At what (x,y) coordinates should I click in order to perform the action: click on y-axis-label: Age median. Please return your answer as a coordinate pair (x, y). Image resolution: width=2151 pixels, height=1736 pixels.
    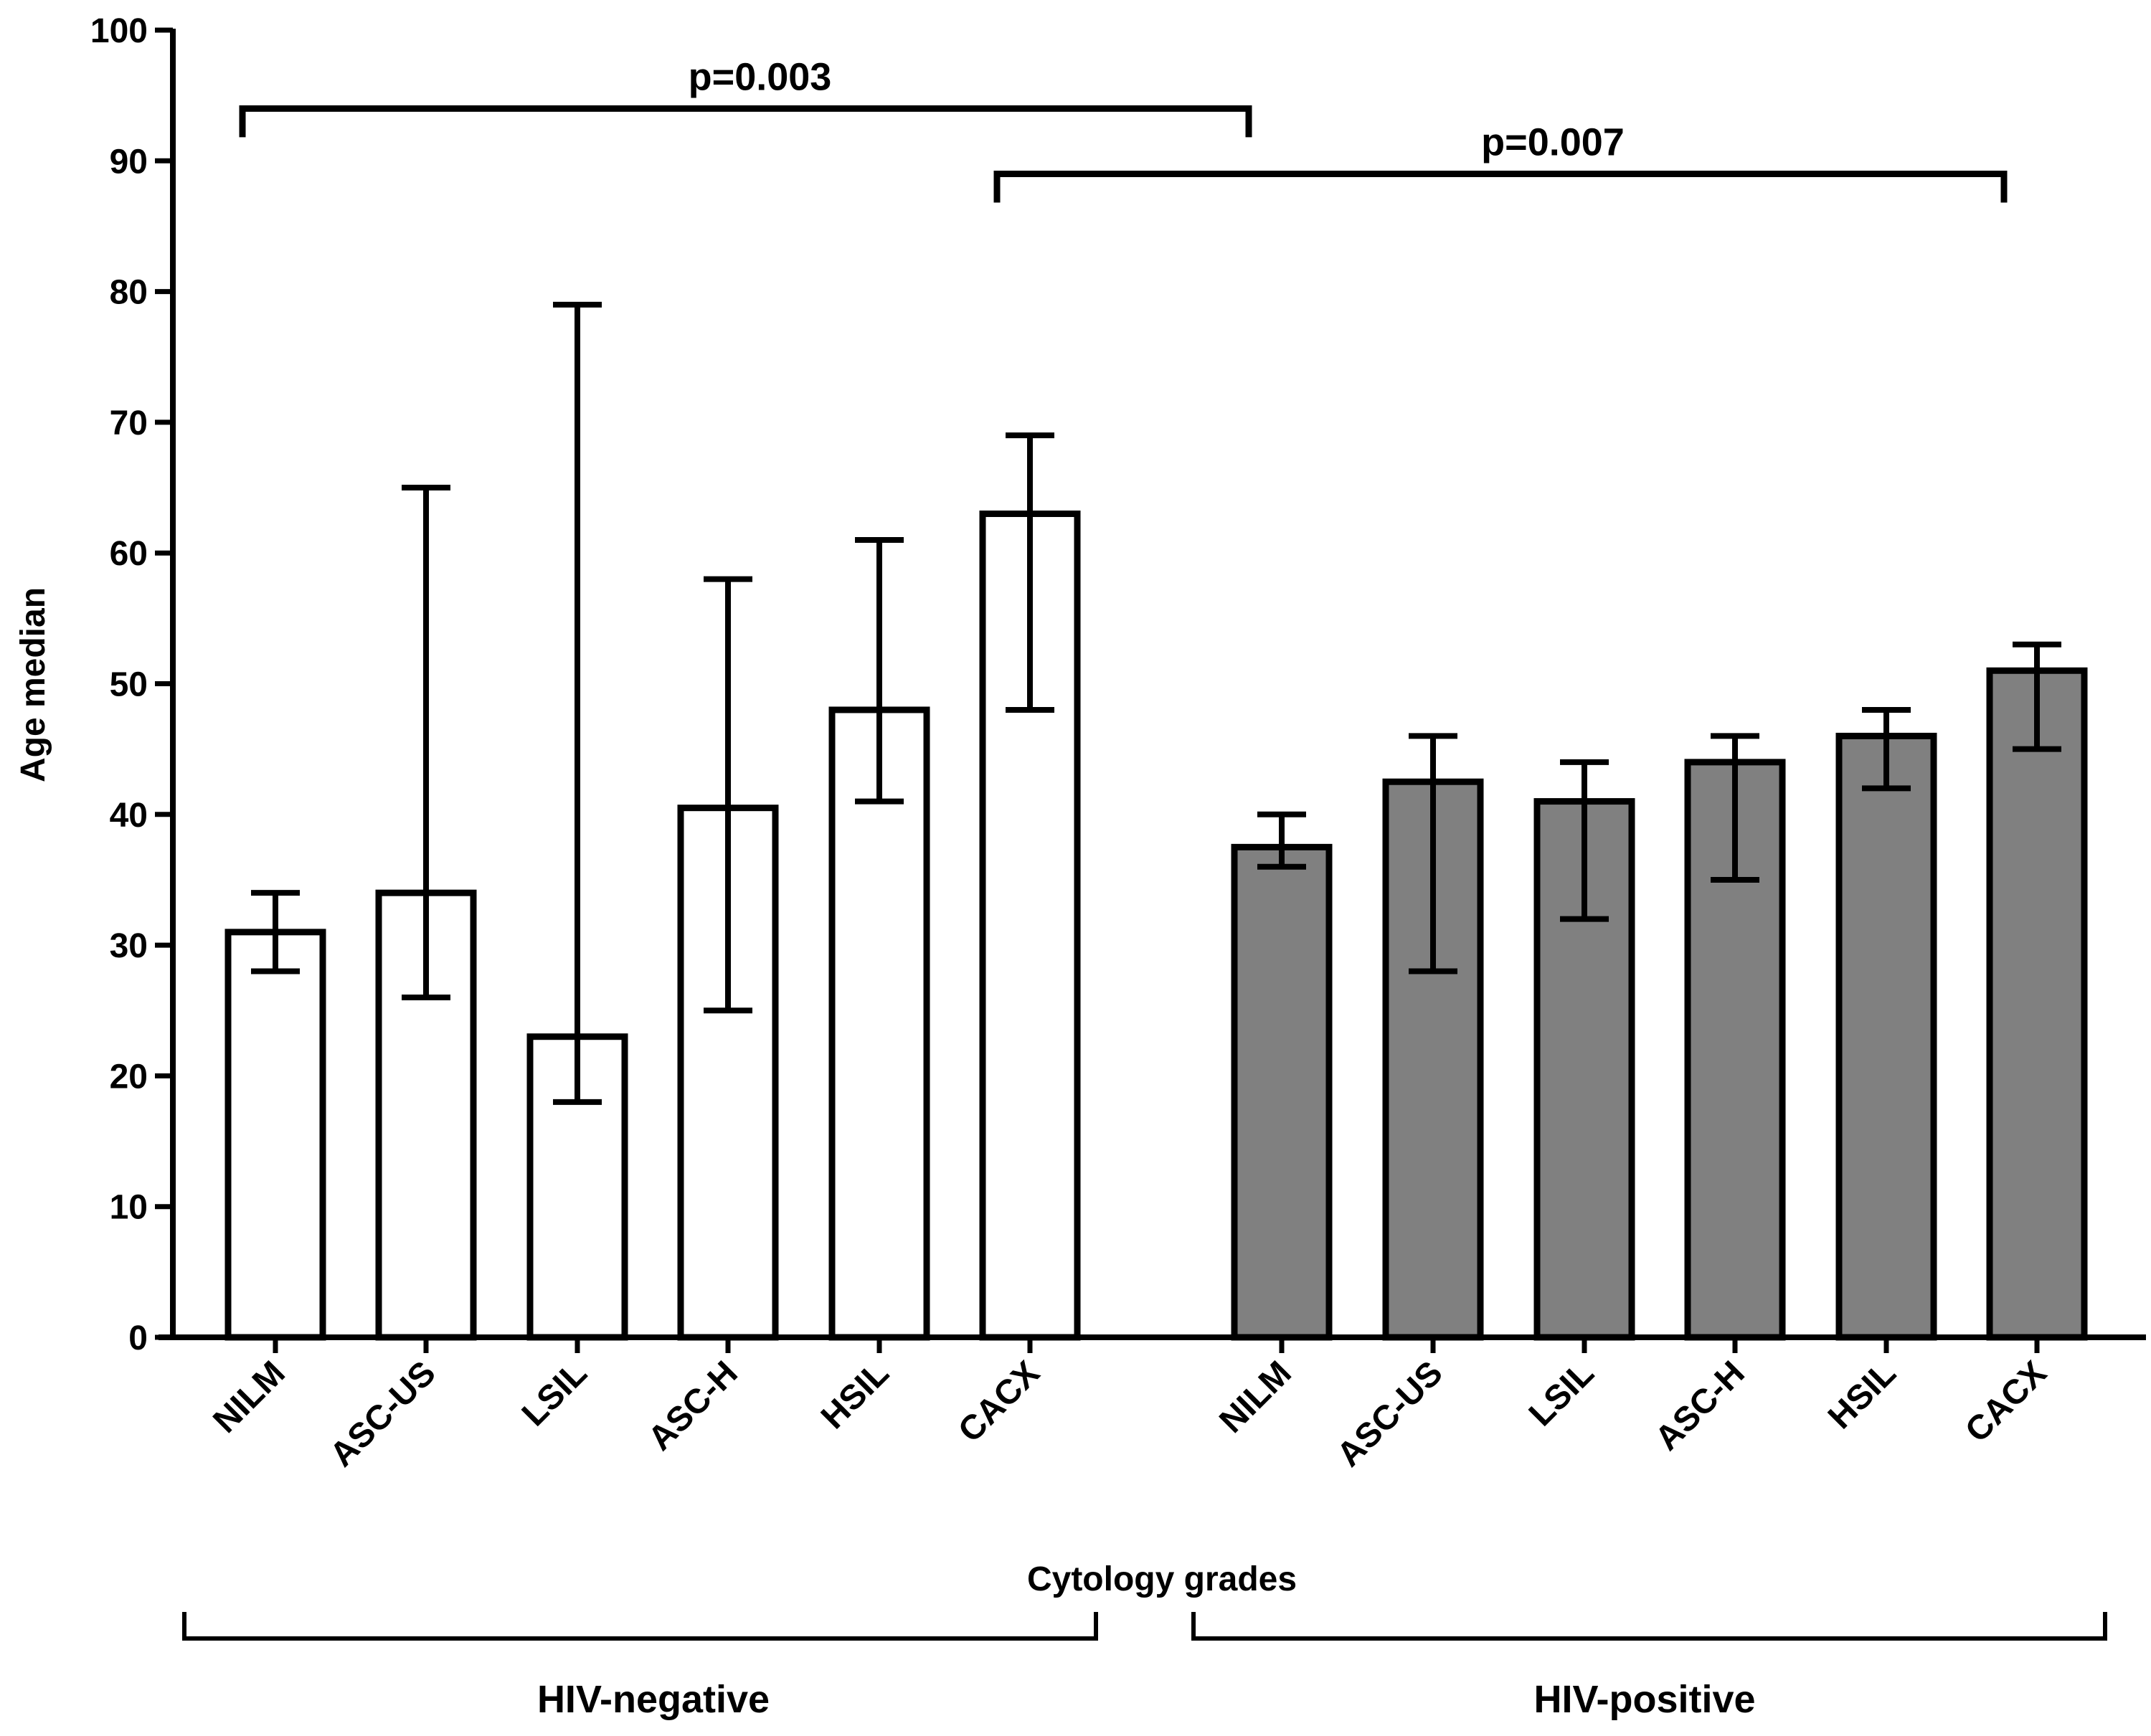
    Looking at the image, I should click on (33, 684).